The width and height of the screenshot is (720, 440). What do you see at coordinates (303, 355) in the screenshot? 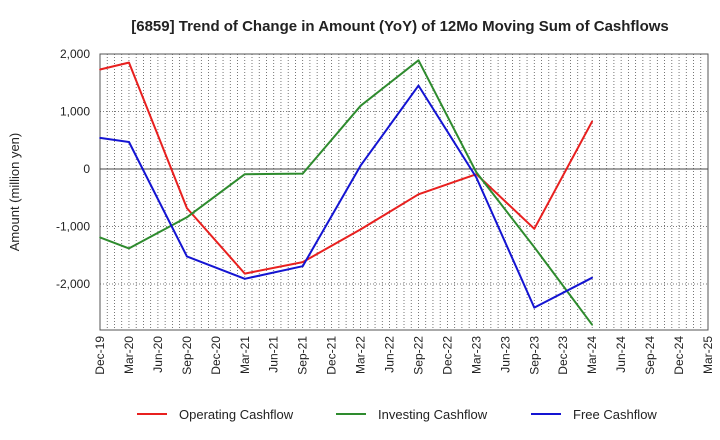
I see `x-tick-label: Sep-21` at bounding box center [303, 355].